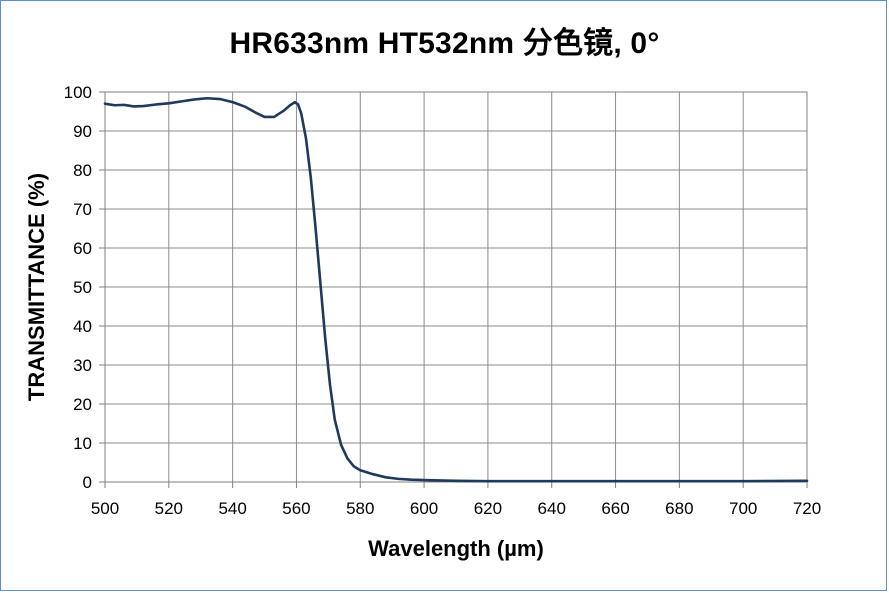 The width and height of the screenshot is (889, 593). What do you see at coordinates (105, 508) in the screenshot?
I see `x-tick-label: 500` at bounding box center [105, 508].